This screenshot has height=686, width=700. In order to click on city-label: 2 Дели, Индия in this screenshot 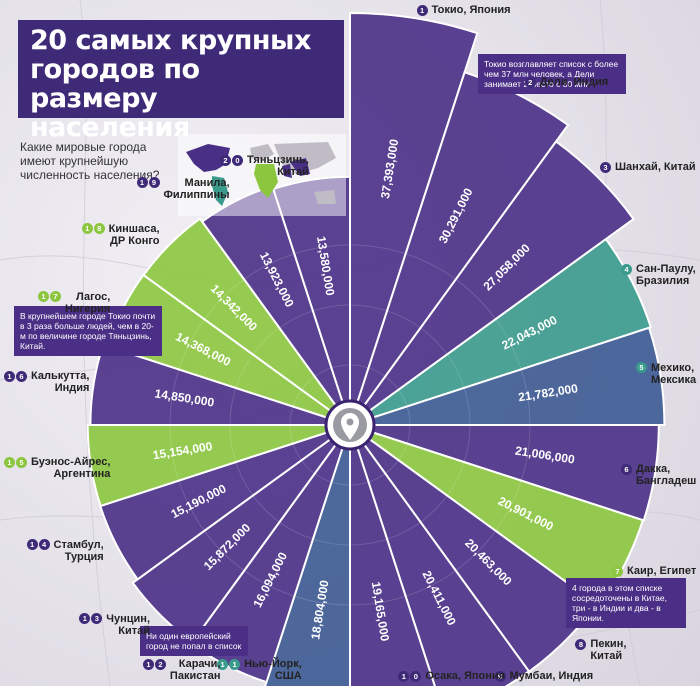, I will do `click(566, 82)`.